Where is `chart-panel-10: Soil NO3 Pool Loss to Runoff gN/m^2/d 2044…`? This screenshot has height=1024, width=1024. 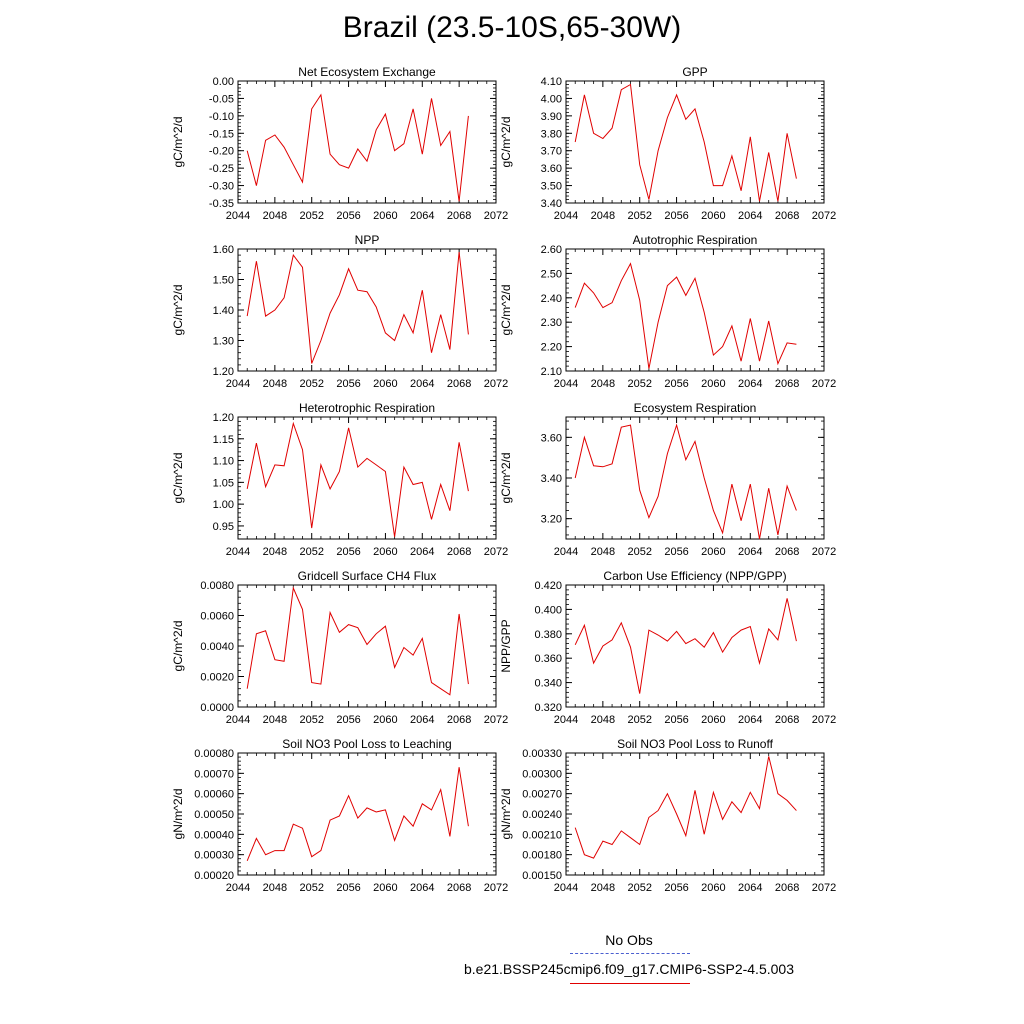 chart-panel-10: Soil NO3 Pool Loss to Runoff gN/m^2/d 2044… is located at coordinates (667, 815).